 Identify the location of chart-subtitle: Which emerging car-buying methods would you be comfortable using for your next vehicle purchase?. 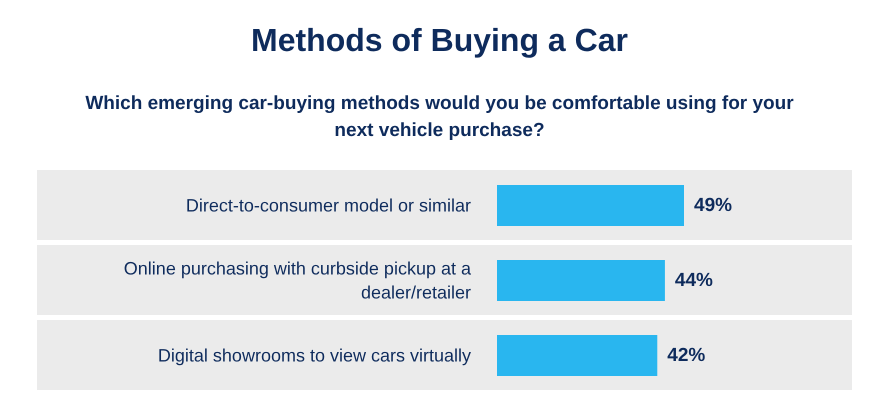
(439, 117).